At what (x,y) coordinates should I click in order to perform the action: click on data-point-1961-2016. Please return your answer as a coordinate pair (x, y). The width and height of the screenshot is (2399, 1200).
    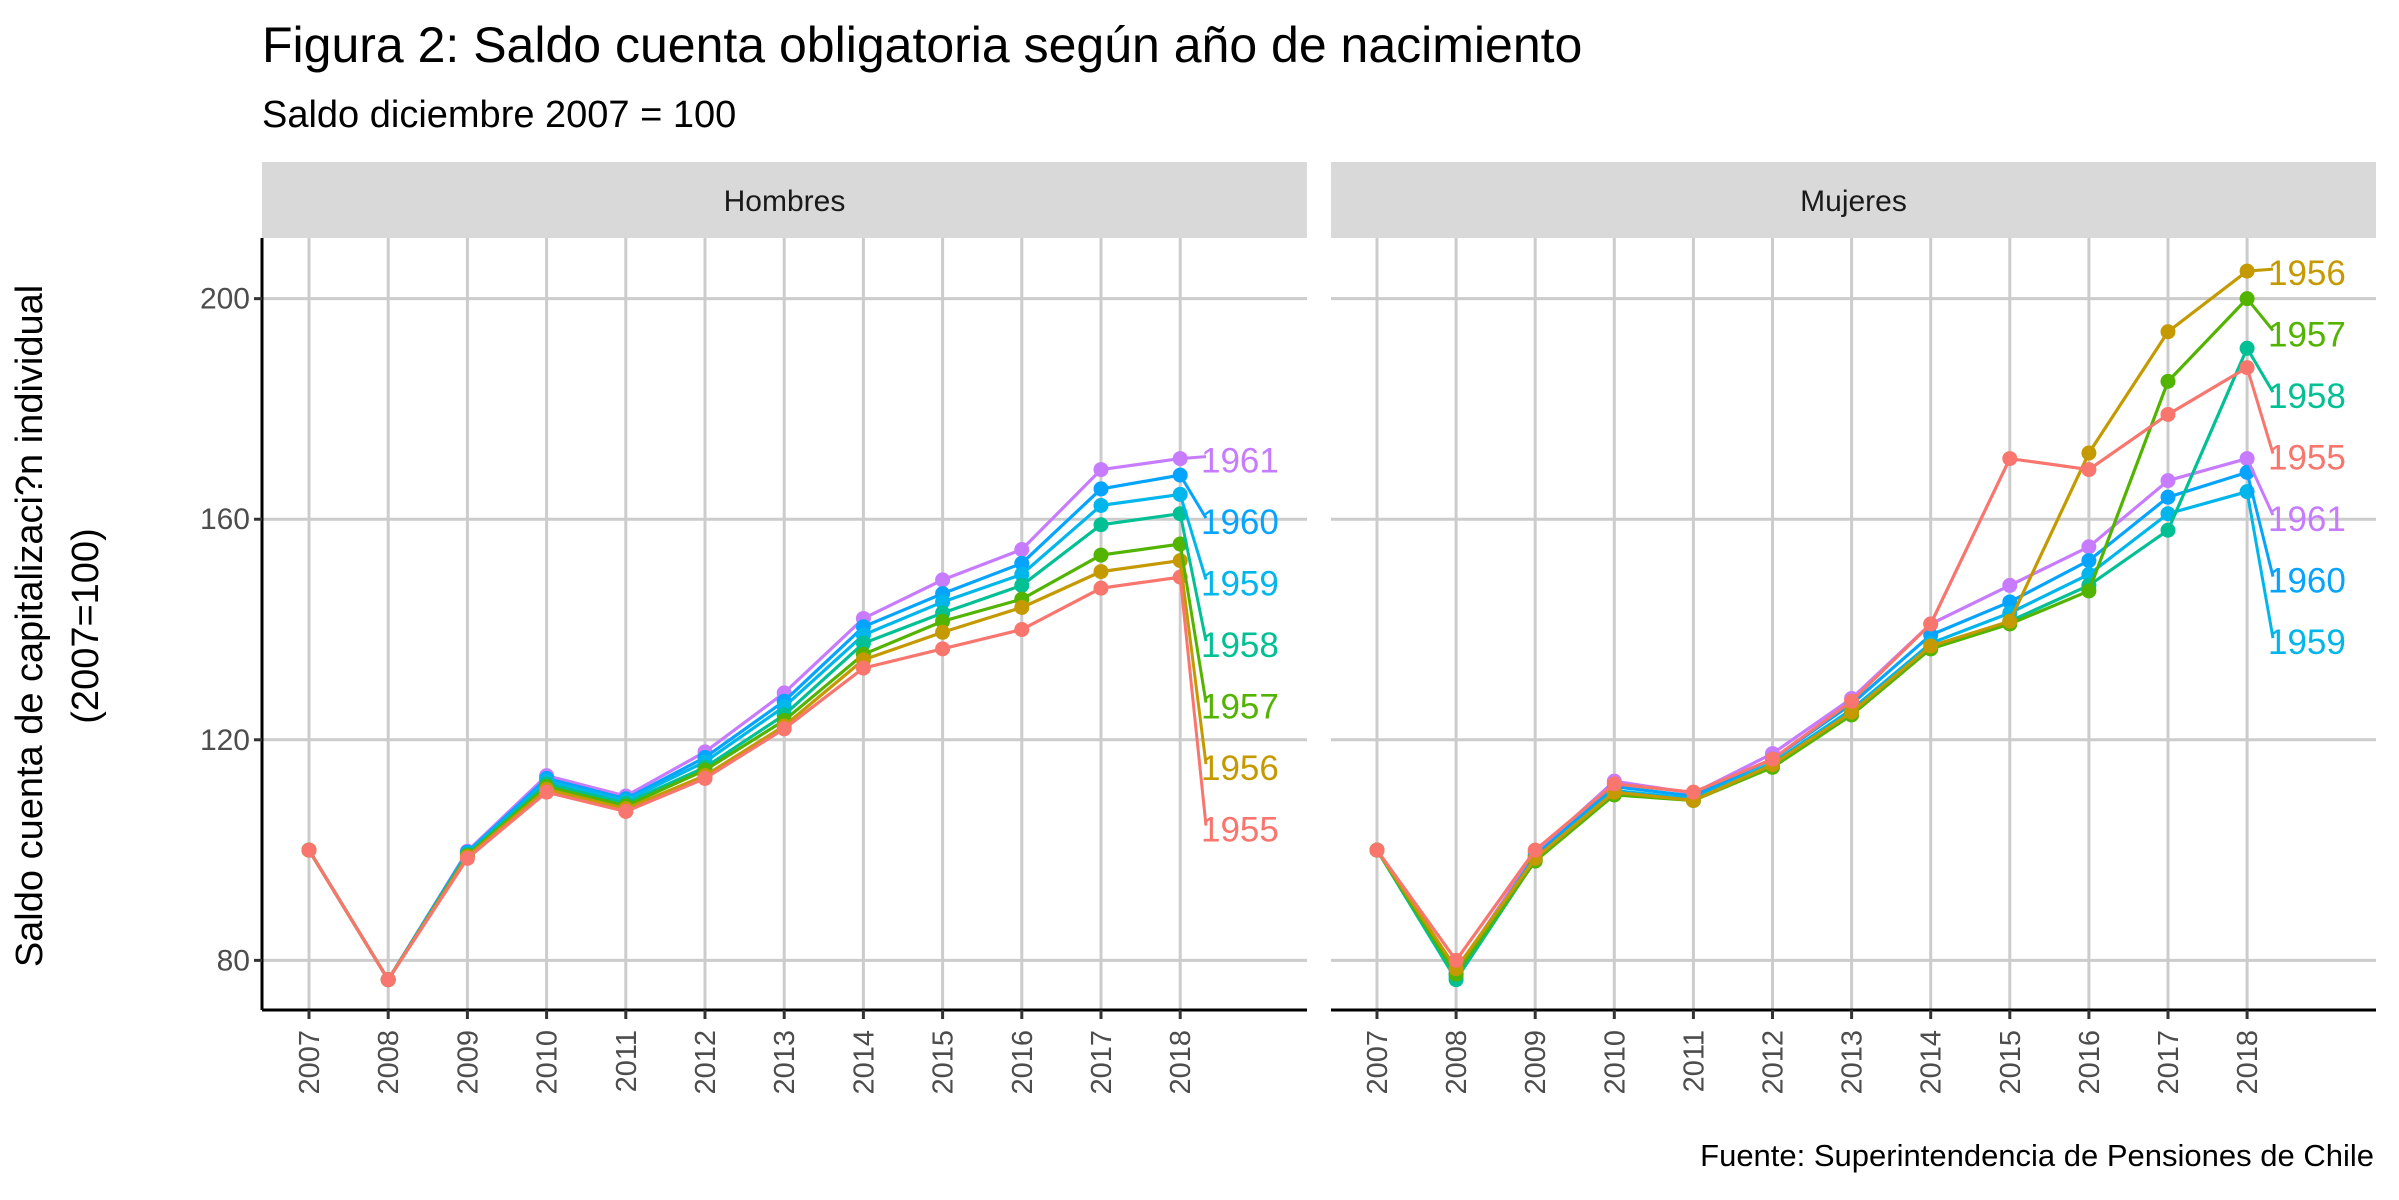
    Looking at the image, I should click on (2089, 547).